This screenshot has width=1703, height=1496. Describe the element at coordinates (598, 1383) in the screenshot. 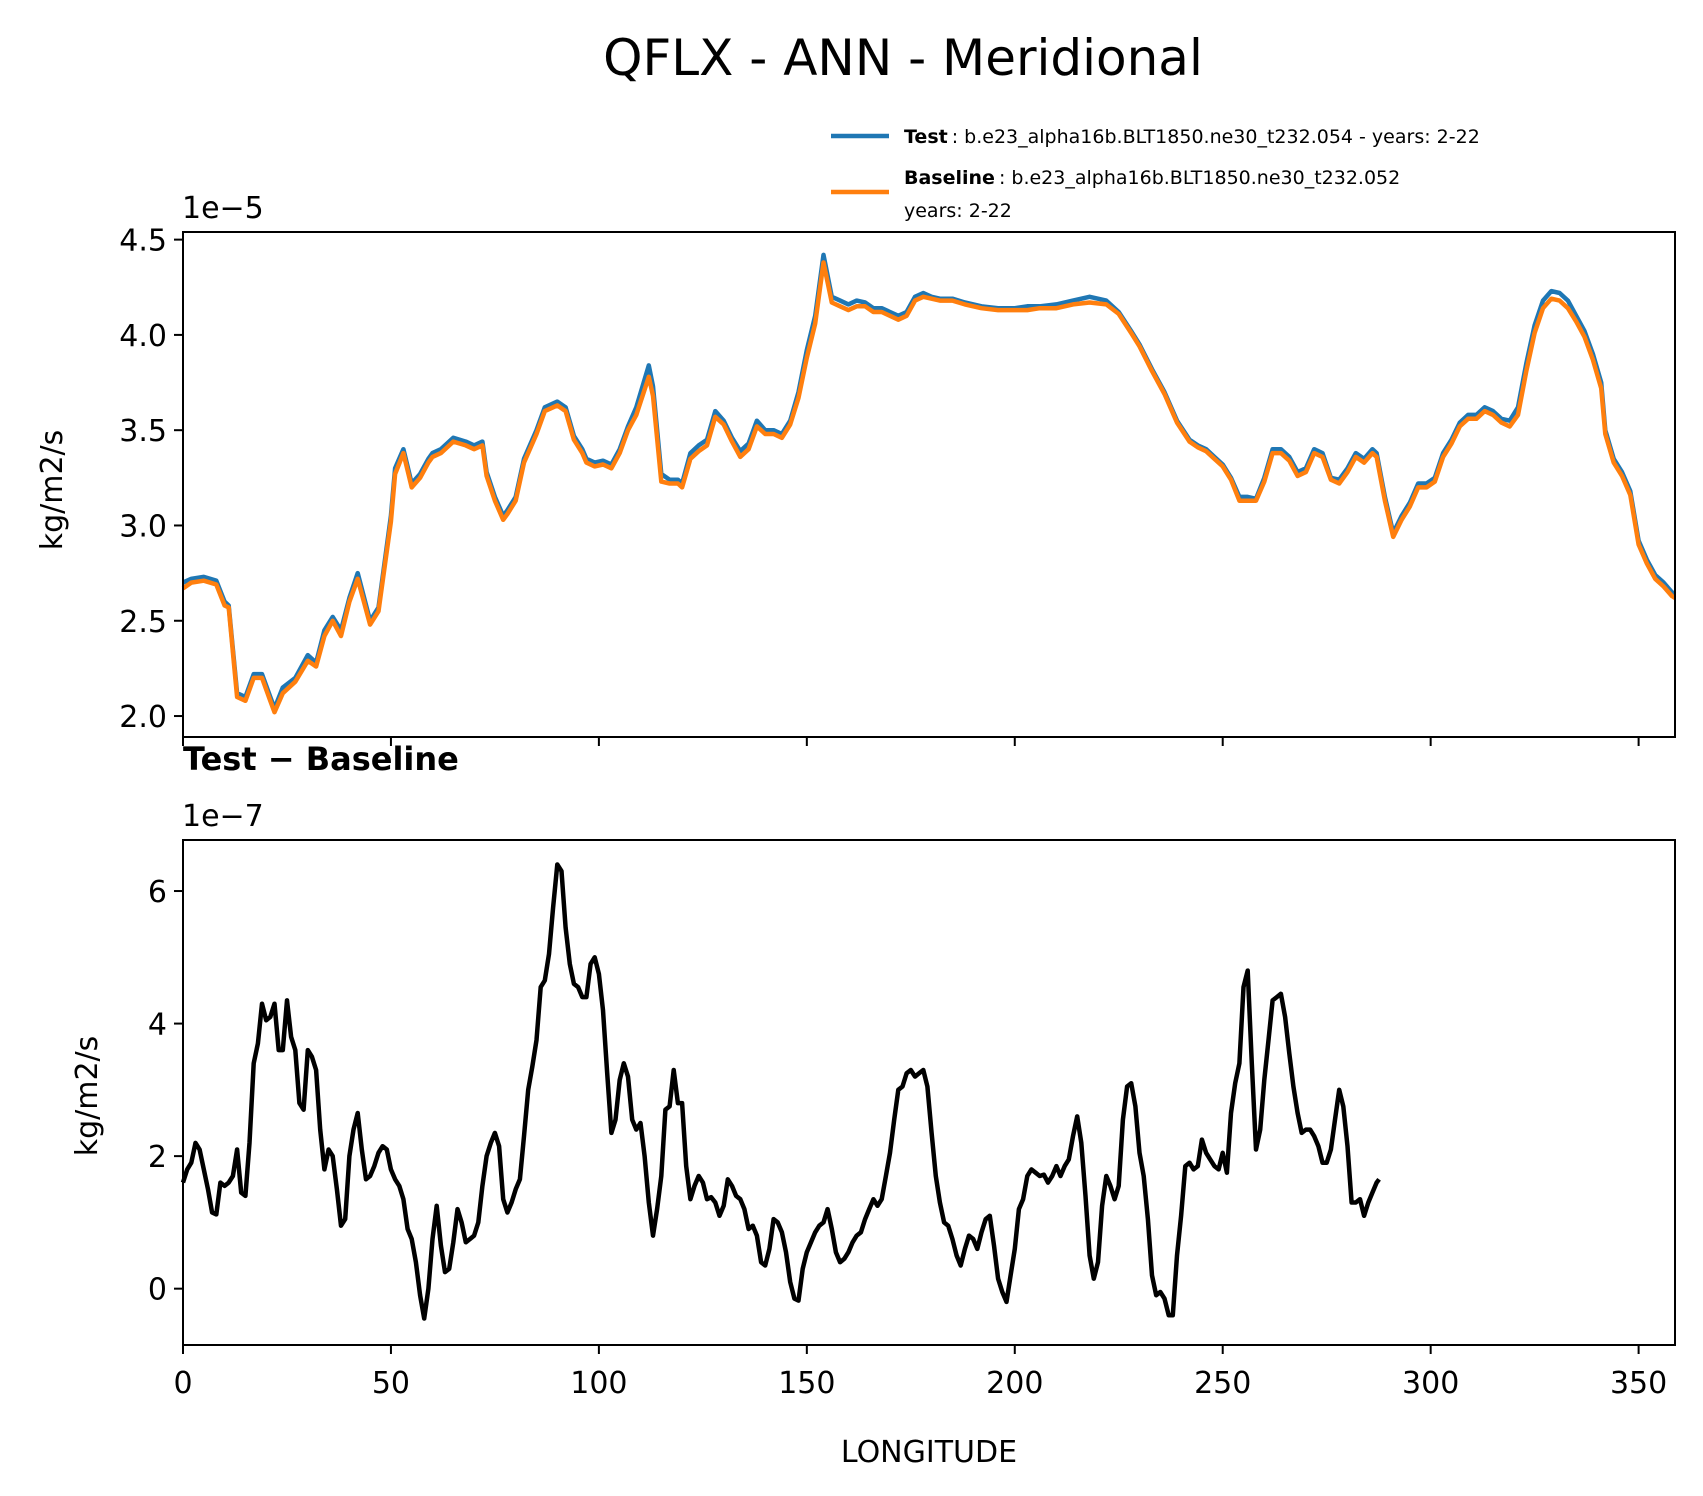

I see `bottom-xtick-label: 100` at that location.